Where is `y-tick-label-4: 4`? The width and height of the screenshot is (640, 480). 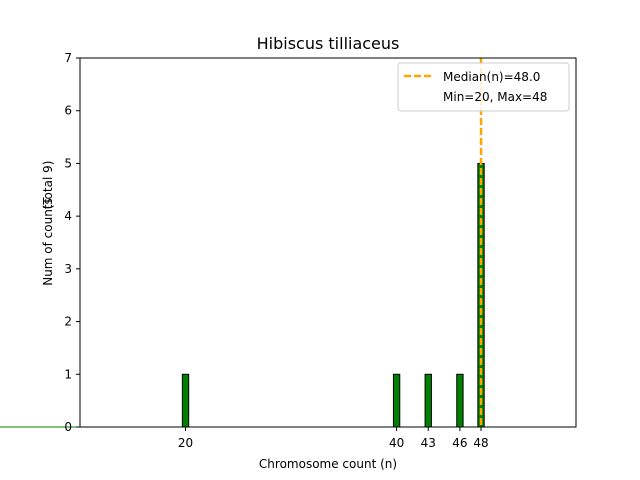
y-tick-label-4: 4 is located at coordinates (68, 216).